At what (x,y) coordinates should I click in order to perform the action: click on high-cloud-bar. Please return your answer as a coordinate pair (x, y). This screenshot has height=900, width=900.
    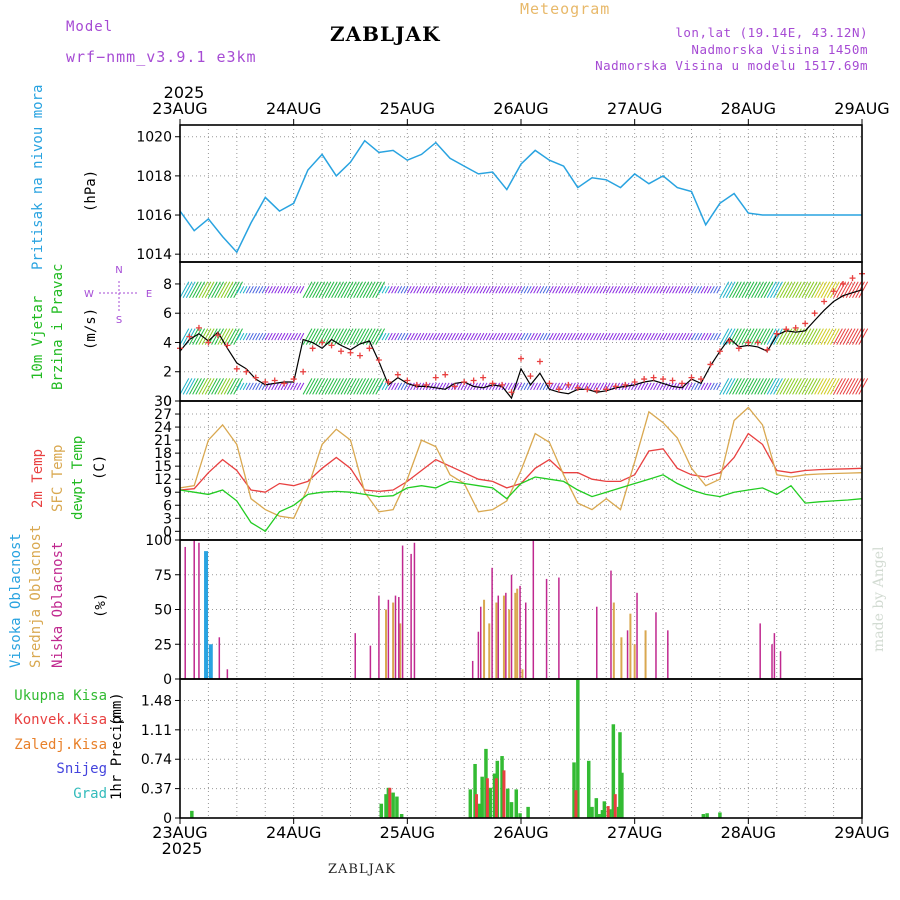
    Looking at the image, I should click on (210, 661).